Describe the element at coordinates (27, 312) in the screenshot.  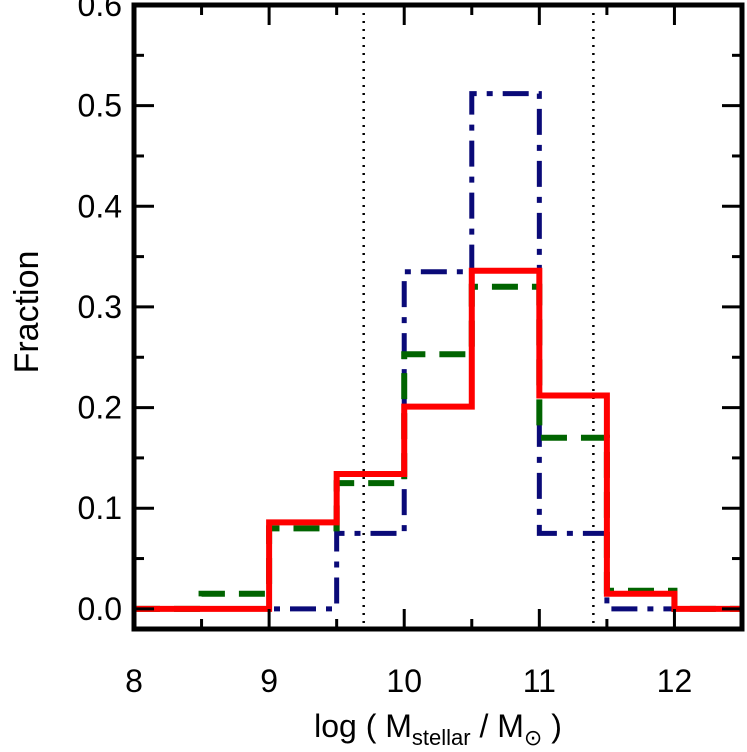
I see `y-axis-label: Fraction` at that location.